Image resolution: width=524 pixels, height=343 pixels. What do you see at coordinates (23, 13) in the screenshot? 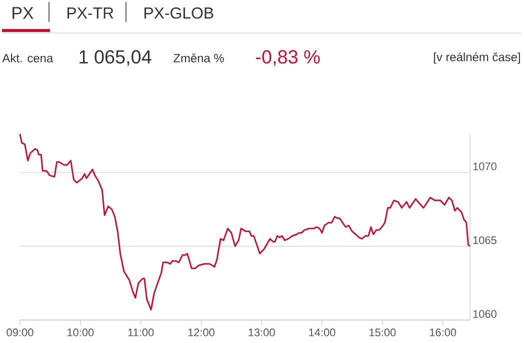
I see `chart-title: PX` at bounding box center [23, 13].